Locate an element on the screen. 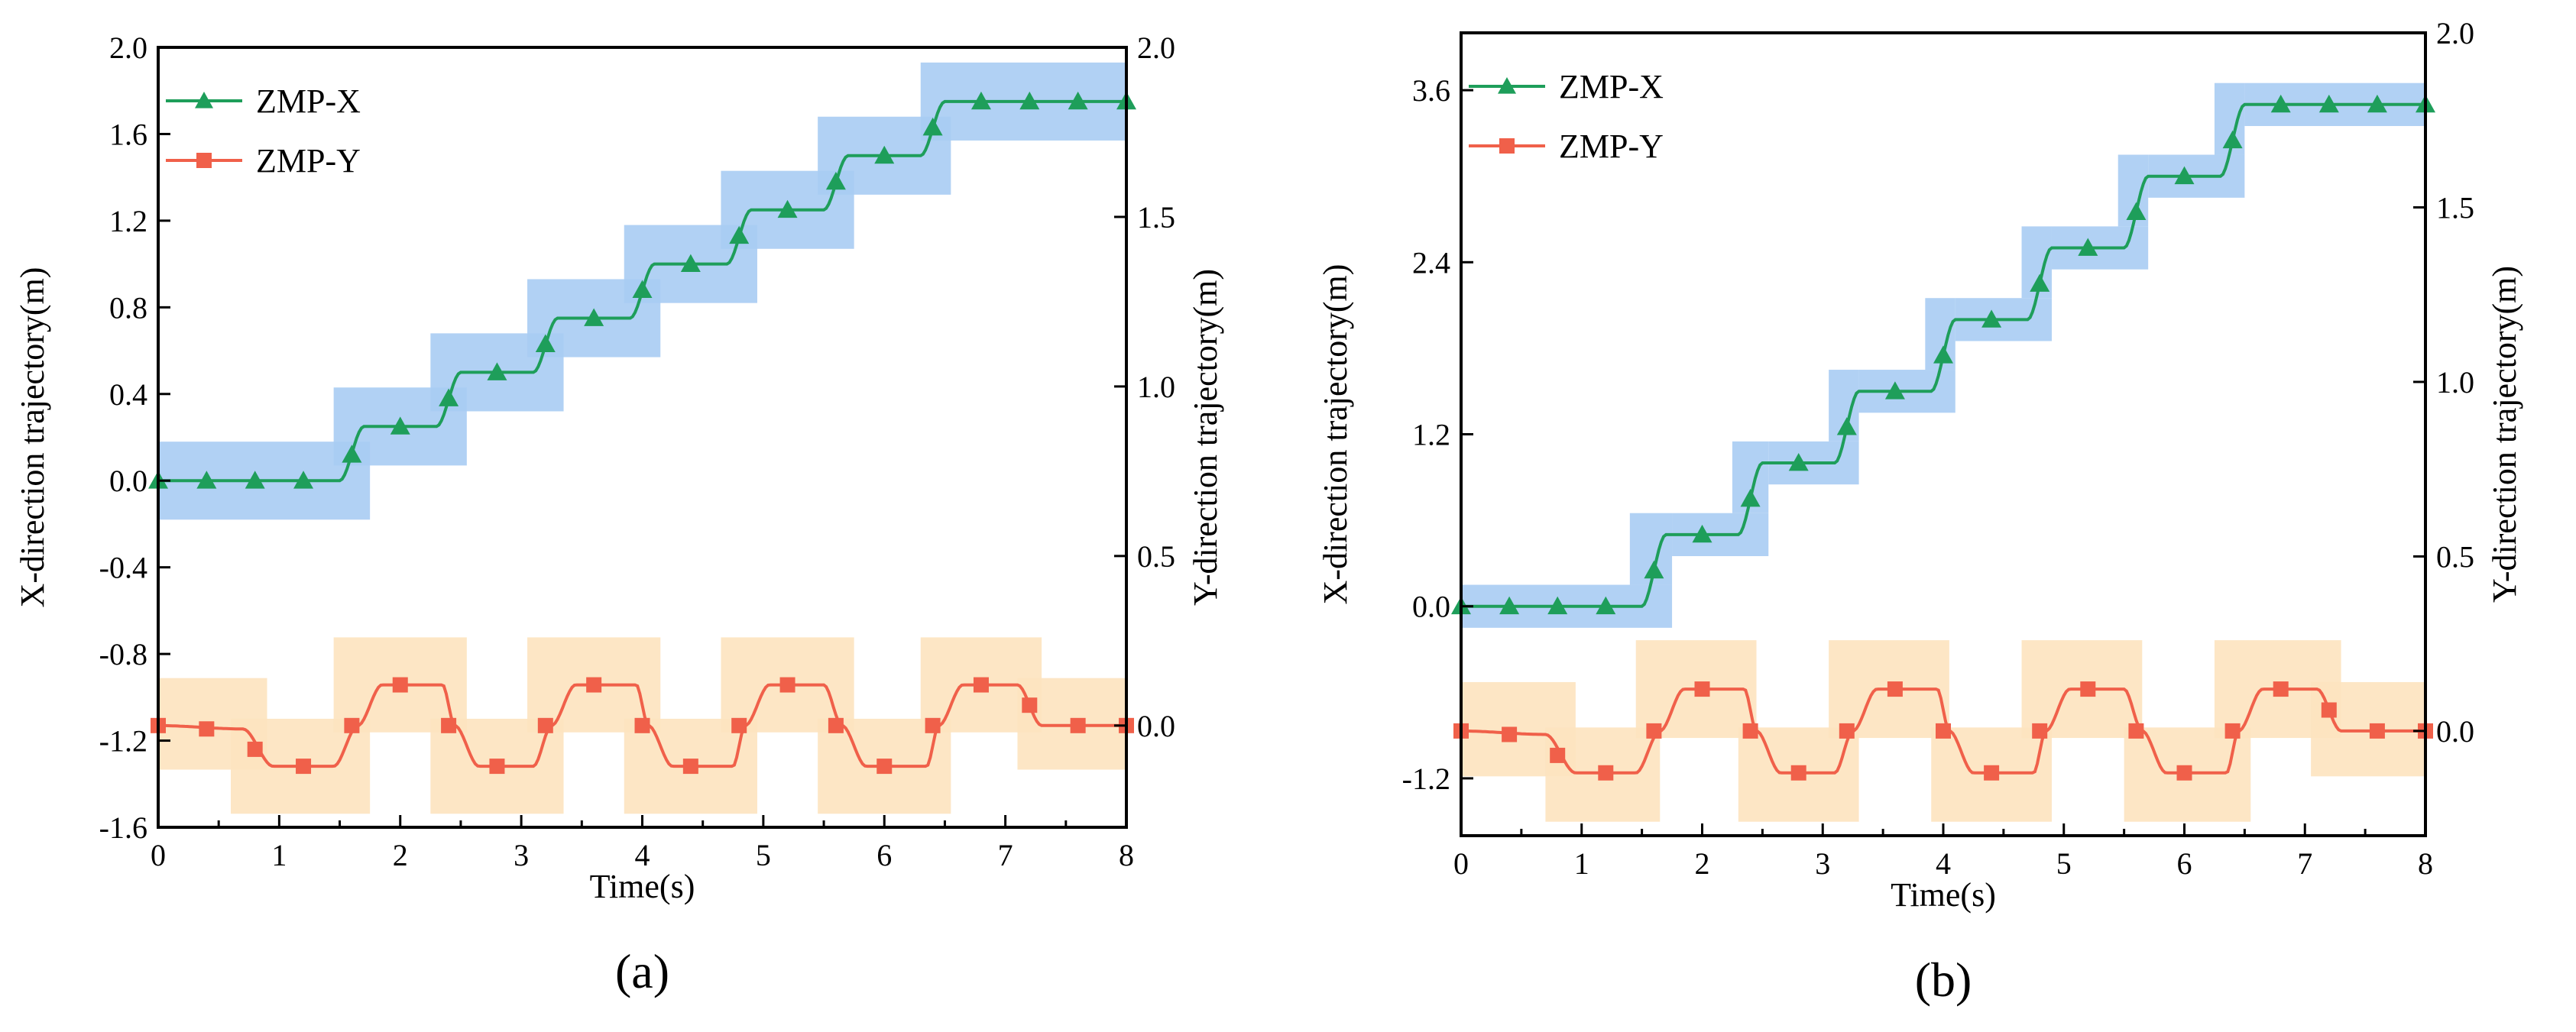 The height and width of the screenshot is (1032, 2576). legend-label: ZMP-X is located at coordinates (1612, 86).